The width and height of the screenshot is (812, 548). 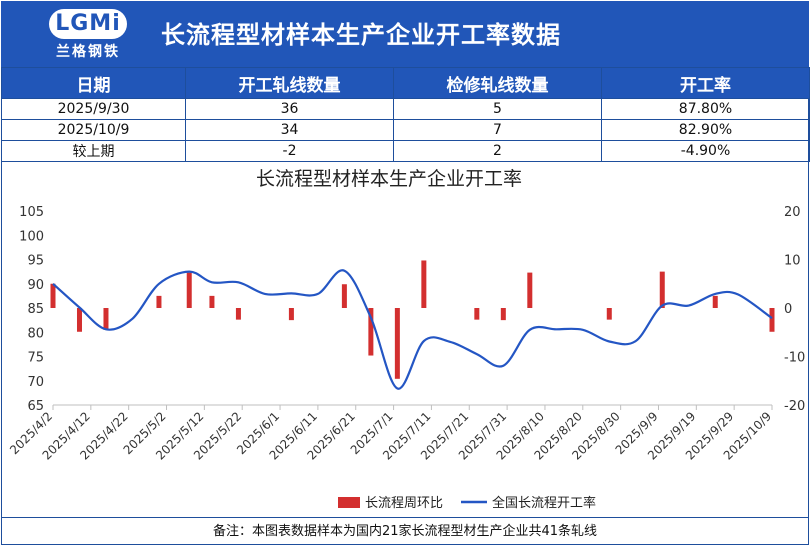 What do you see at coordinates (792, 212) in the screenshot?
I see `y-right-tick-label: 20` at bounding box center [792, 212].